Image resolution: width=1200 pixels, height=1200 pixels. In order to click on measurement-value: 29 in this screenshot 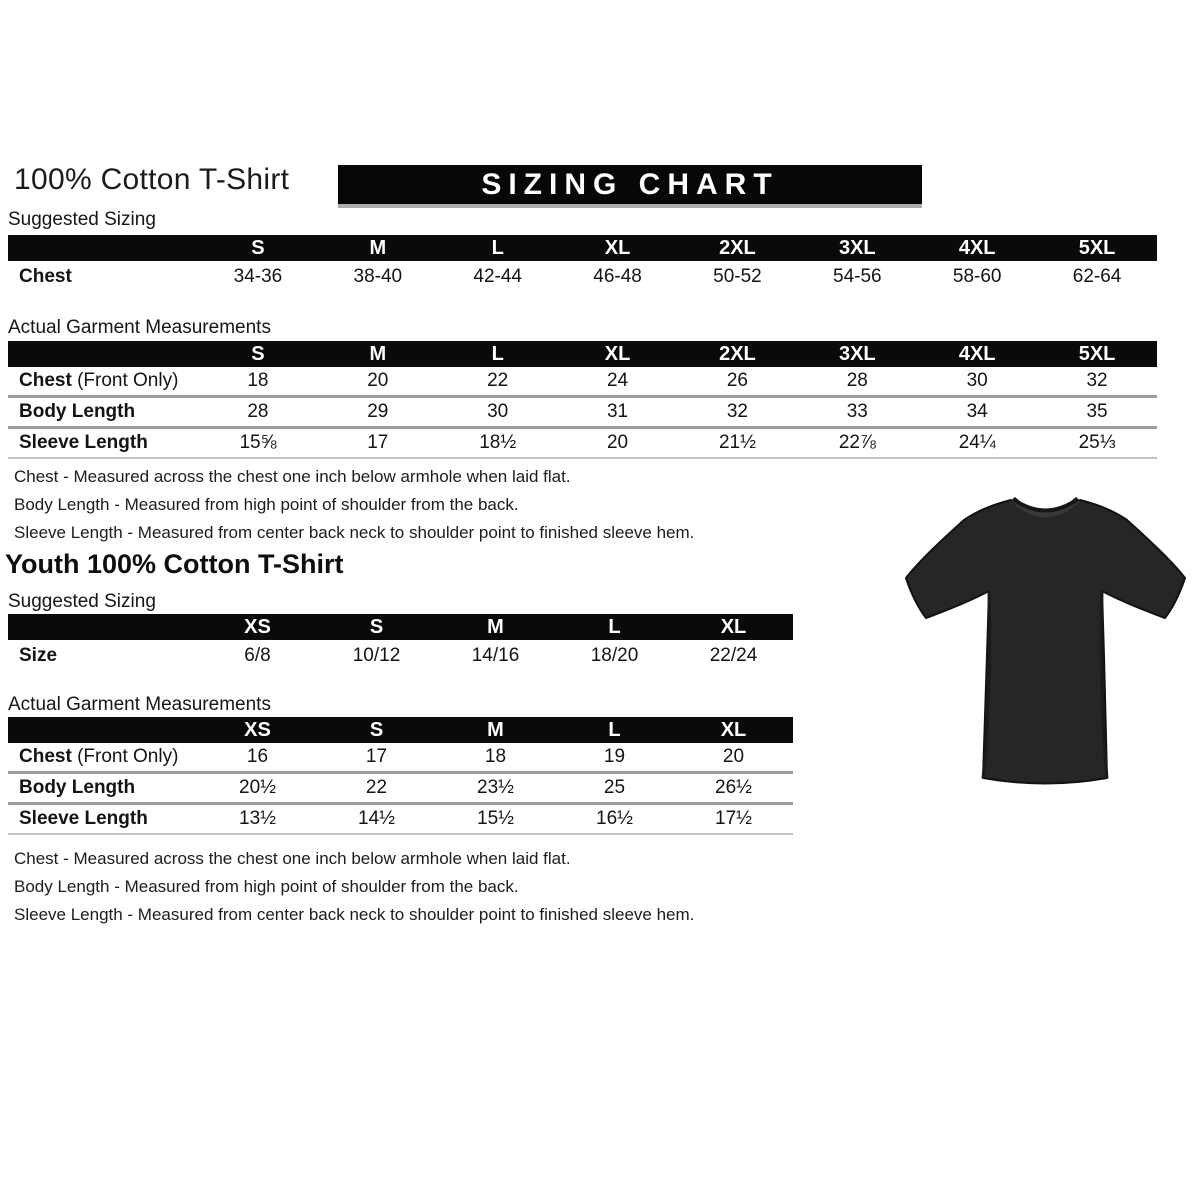, I will do `click(378, 411)`.